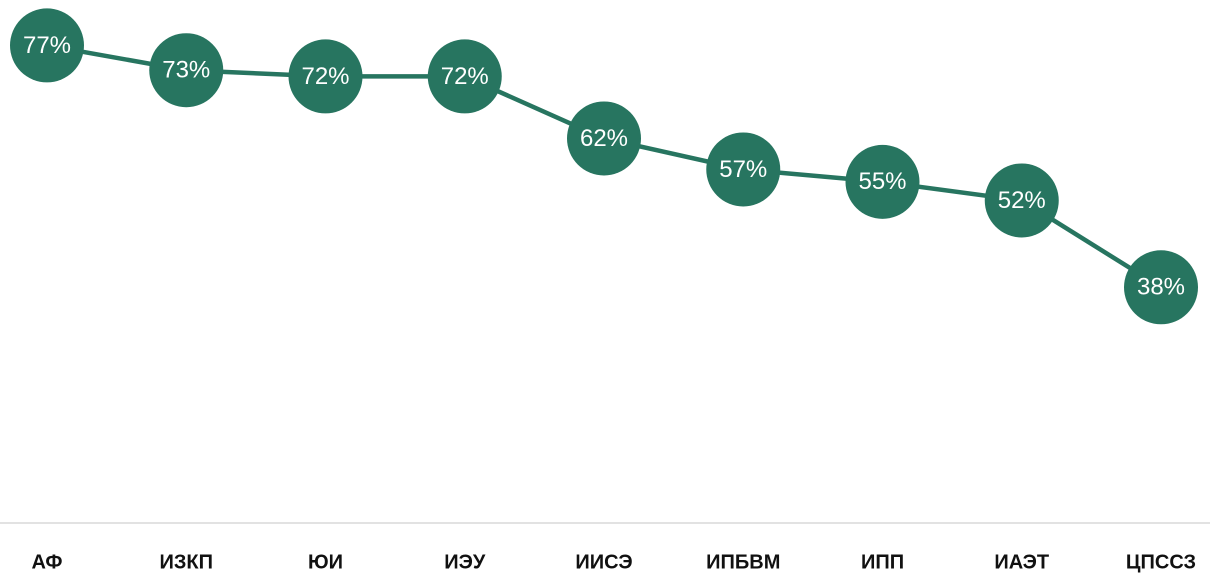 This screenshot has height=580, width=1210. I want to click on x-tick-label: ИЭУ, so click(465, 562).